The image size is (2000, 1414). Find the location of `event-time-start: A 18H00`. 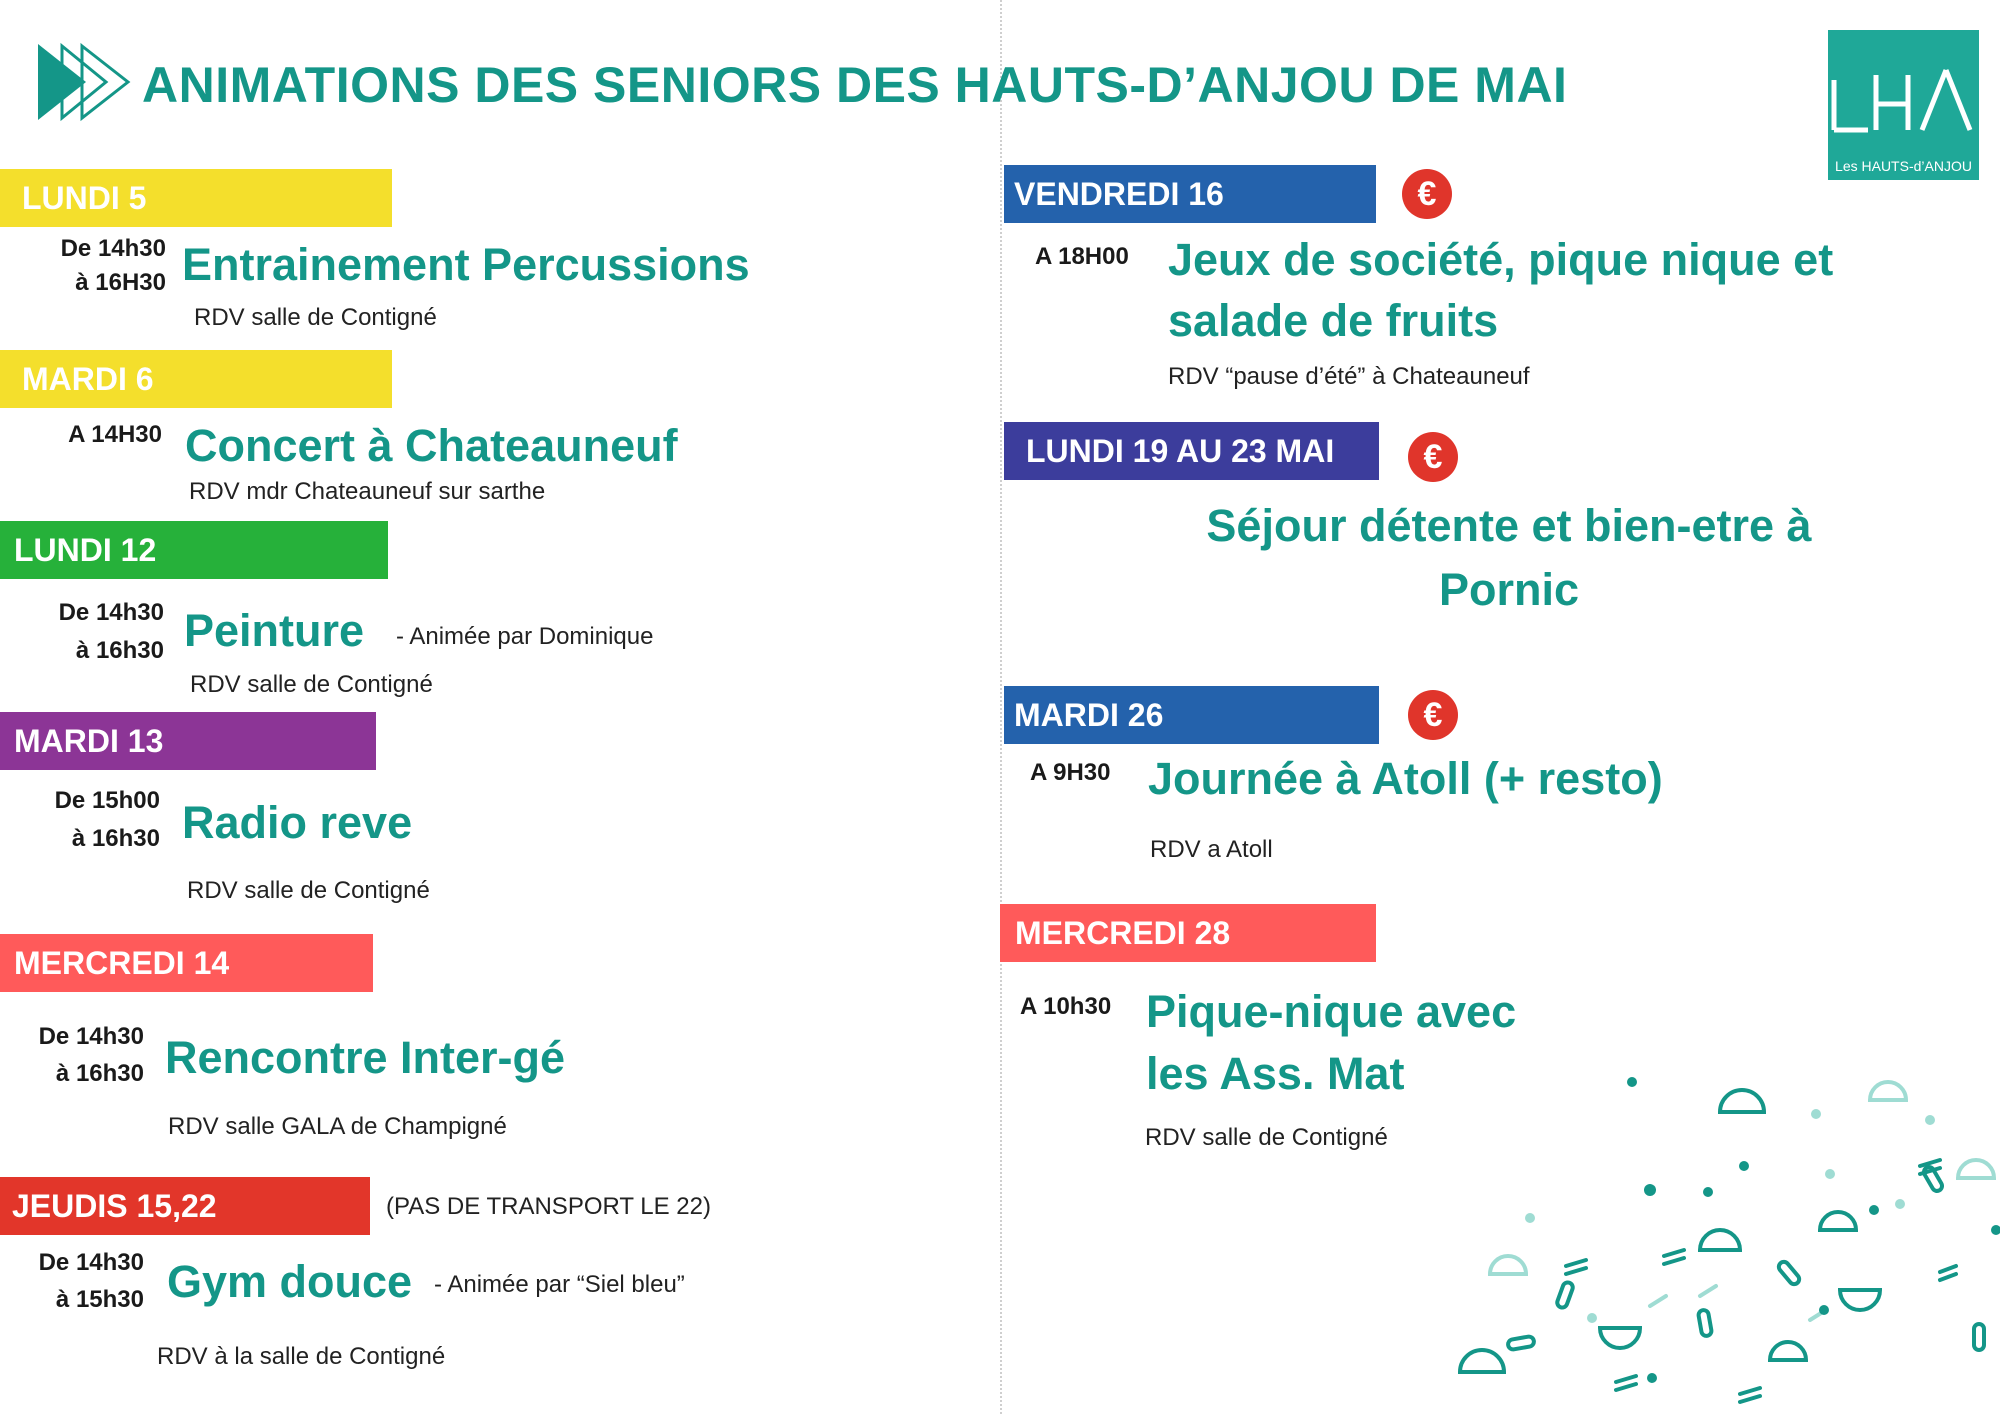

event-time-start: A 18H00 is located at coordinates (1082, 256).